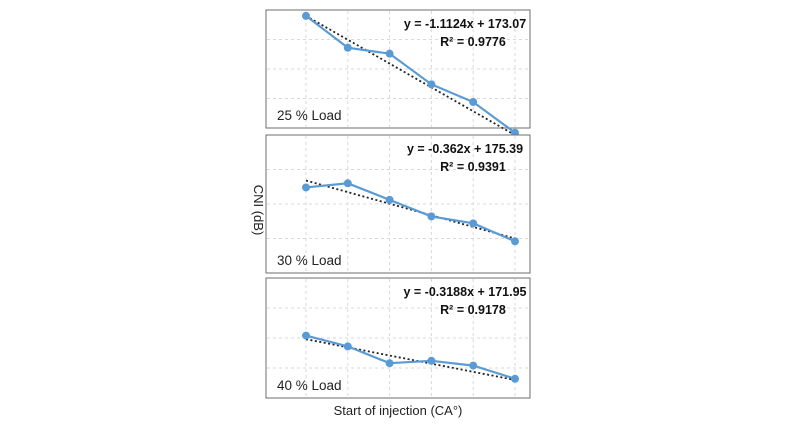 The width and height of the screenshot is (800, 427). I want to click on panel-2: y = -0.362x + 175.39 R² = 0.9391 30 % Load, so click(398, 204).